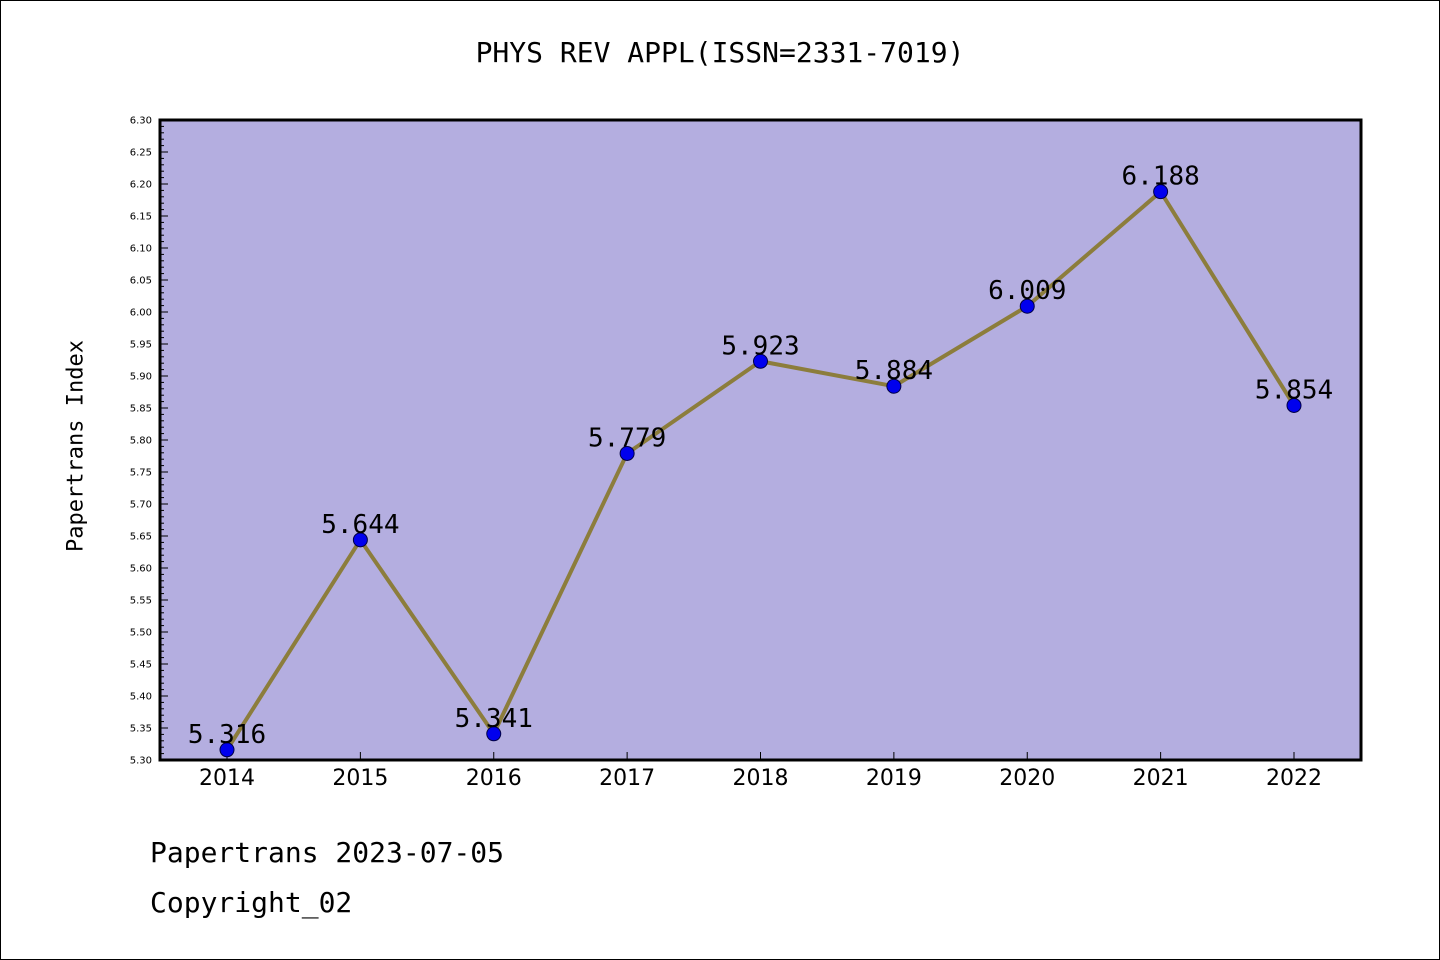 This screenshot has height=960, width=1440. I want to click on data-label: 5.316, so click(227, 735).